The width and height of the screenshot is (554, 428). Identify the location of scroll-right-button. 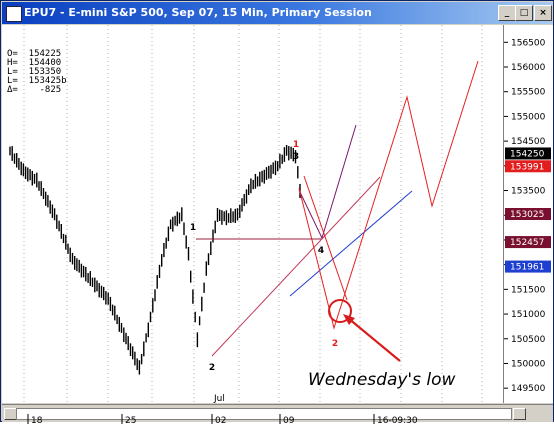
(519, 414).